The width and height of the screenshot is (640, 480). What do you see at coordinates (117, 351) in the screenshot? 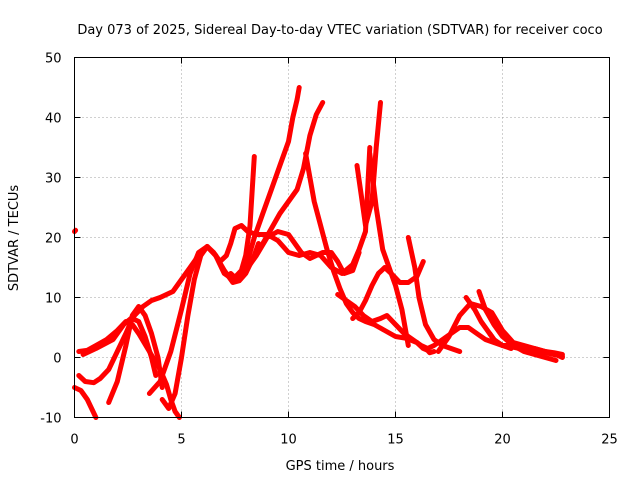
I see `series-sat-d` at bounding box center [117, 351].